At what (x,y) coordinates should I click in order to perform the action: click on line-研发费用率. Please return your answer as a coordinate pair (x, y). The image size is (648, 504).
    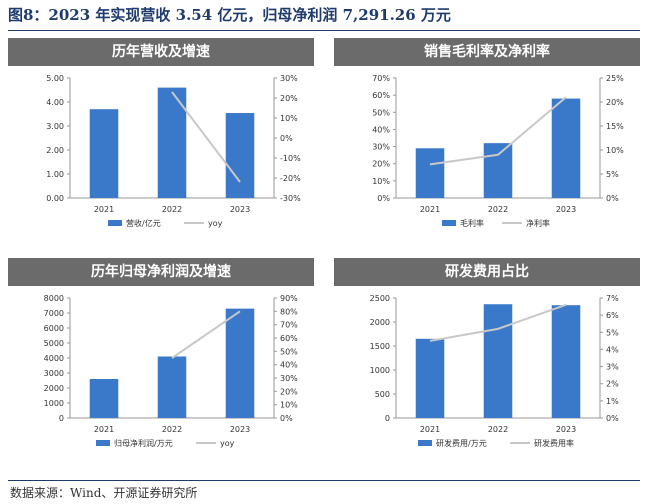
    Looking at the image, I should click on (498, 322).